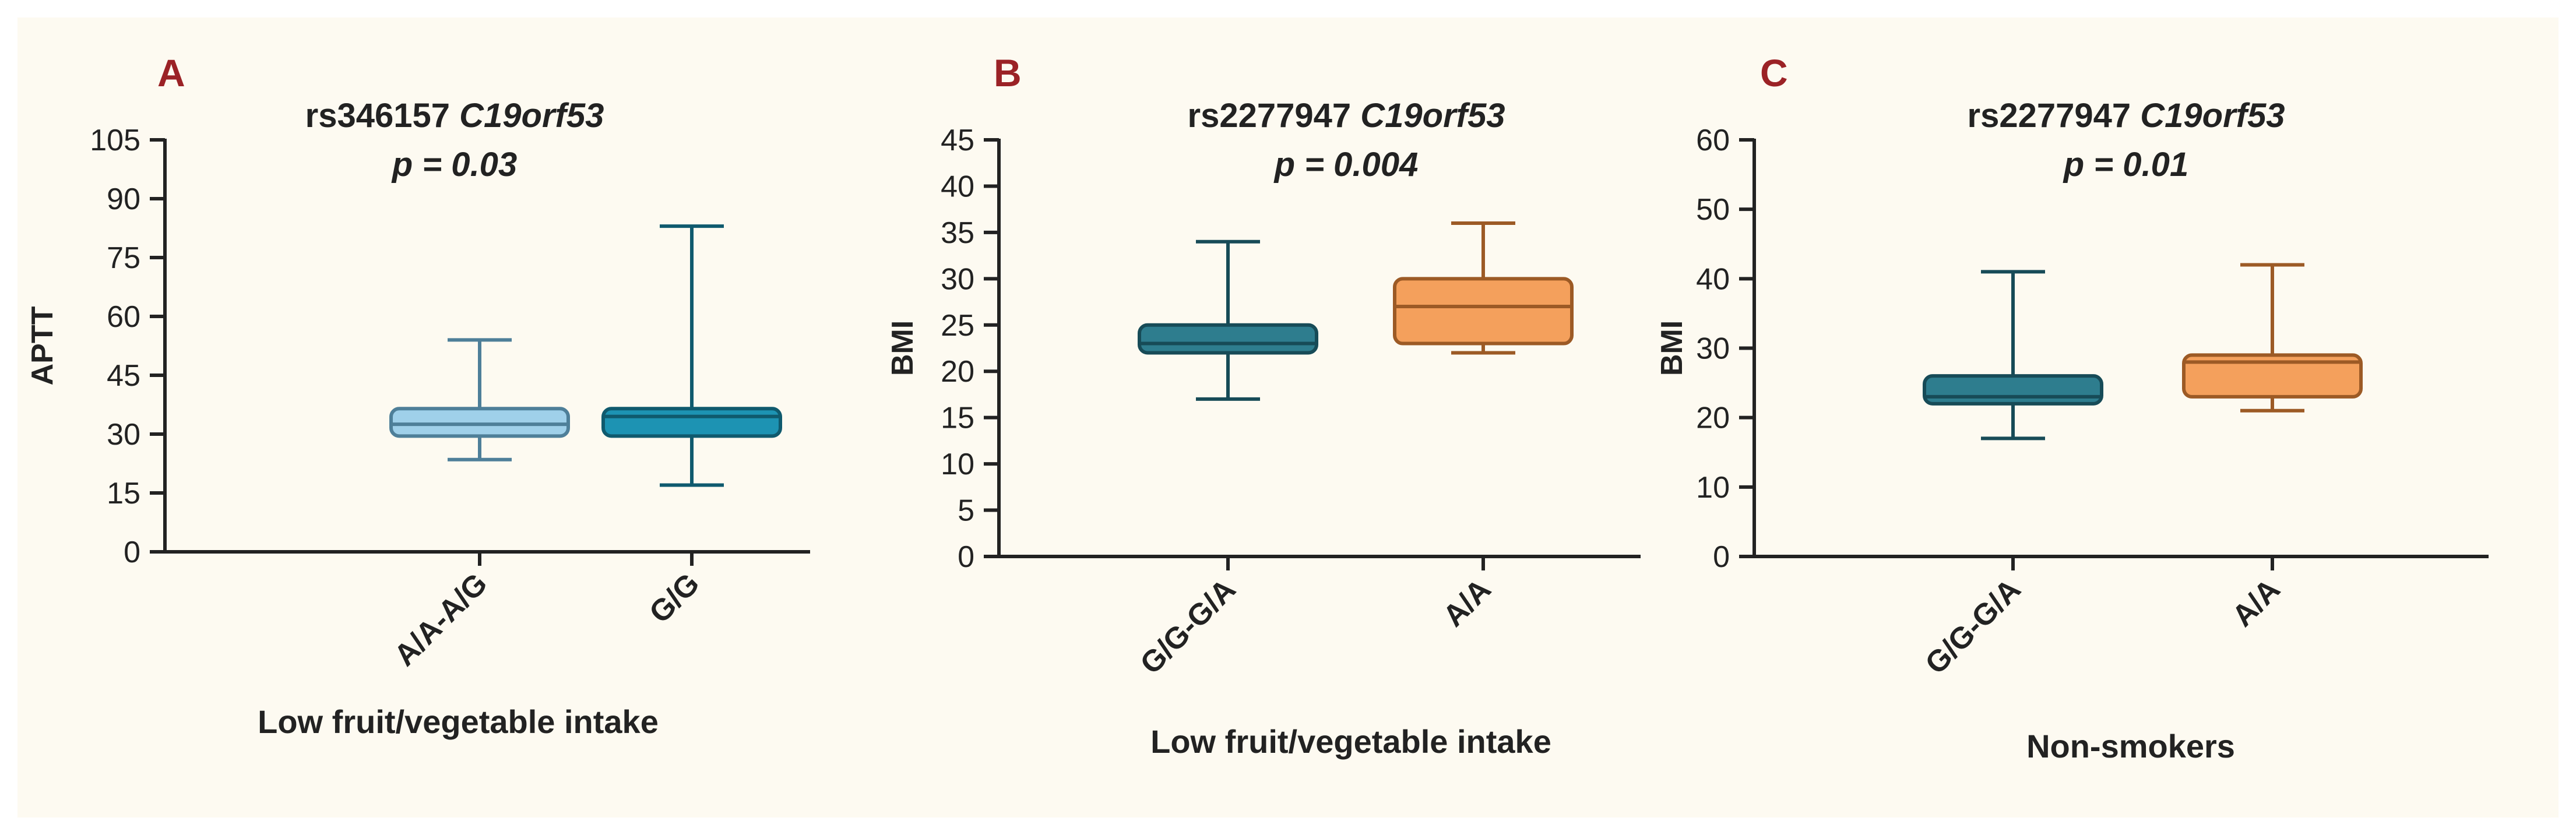 The image size is (2576, 835). Describe the element at coordinates (958, 326) in the screenshot. I see `y-tick-label: 25` at that location.